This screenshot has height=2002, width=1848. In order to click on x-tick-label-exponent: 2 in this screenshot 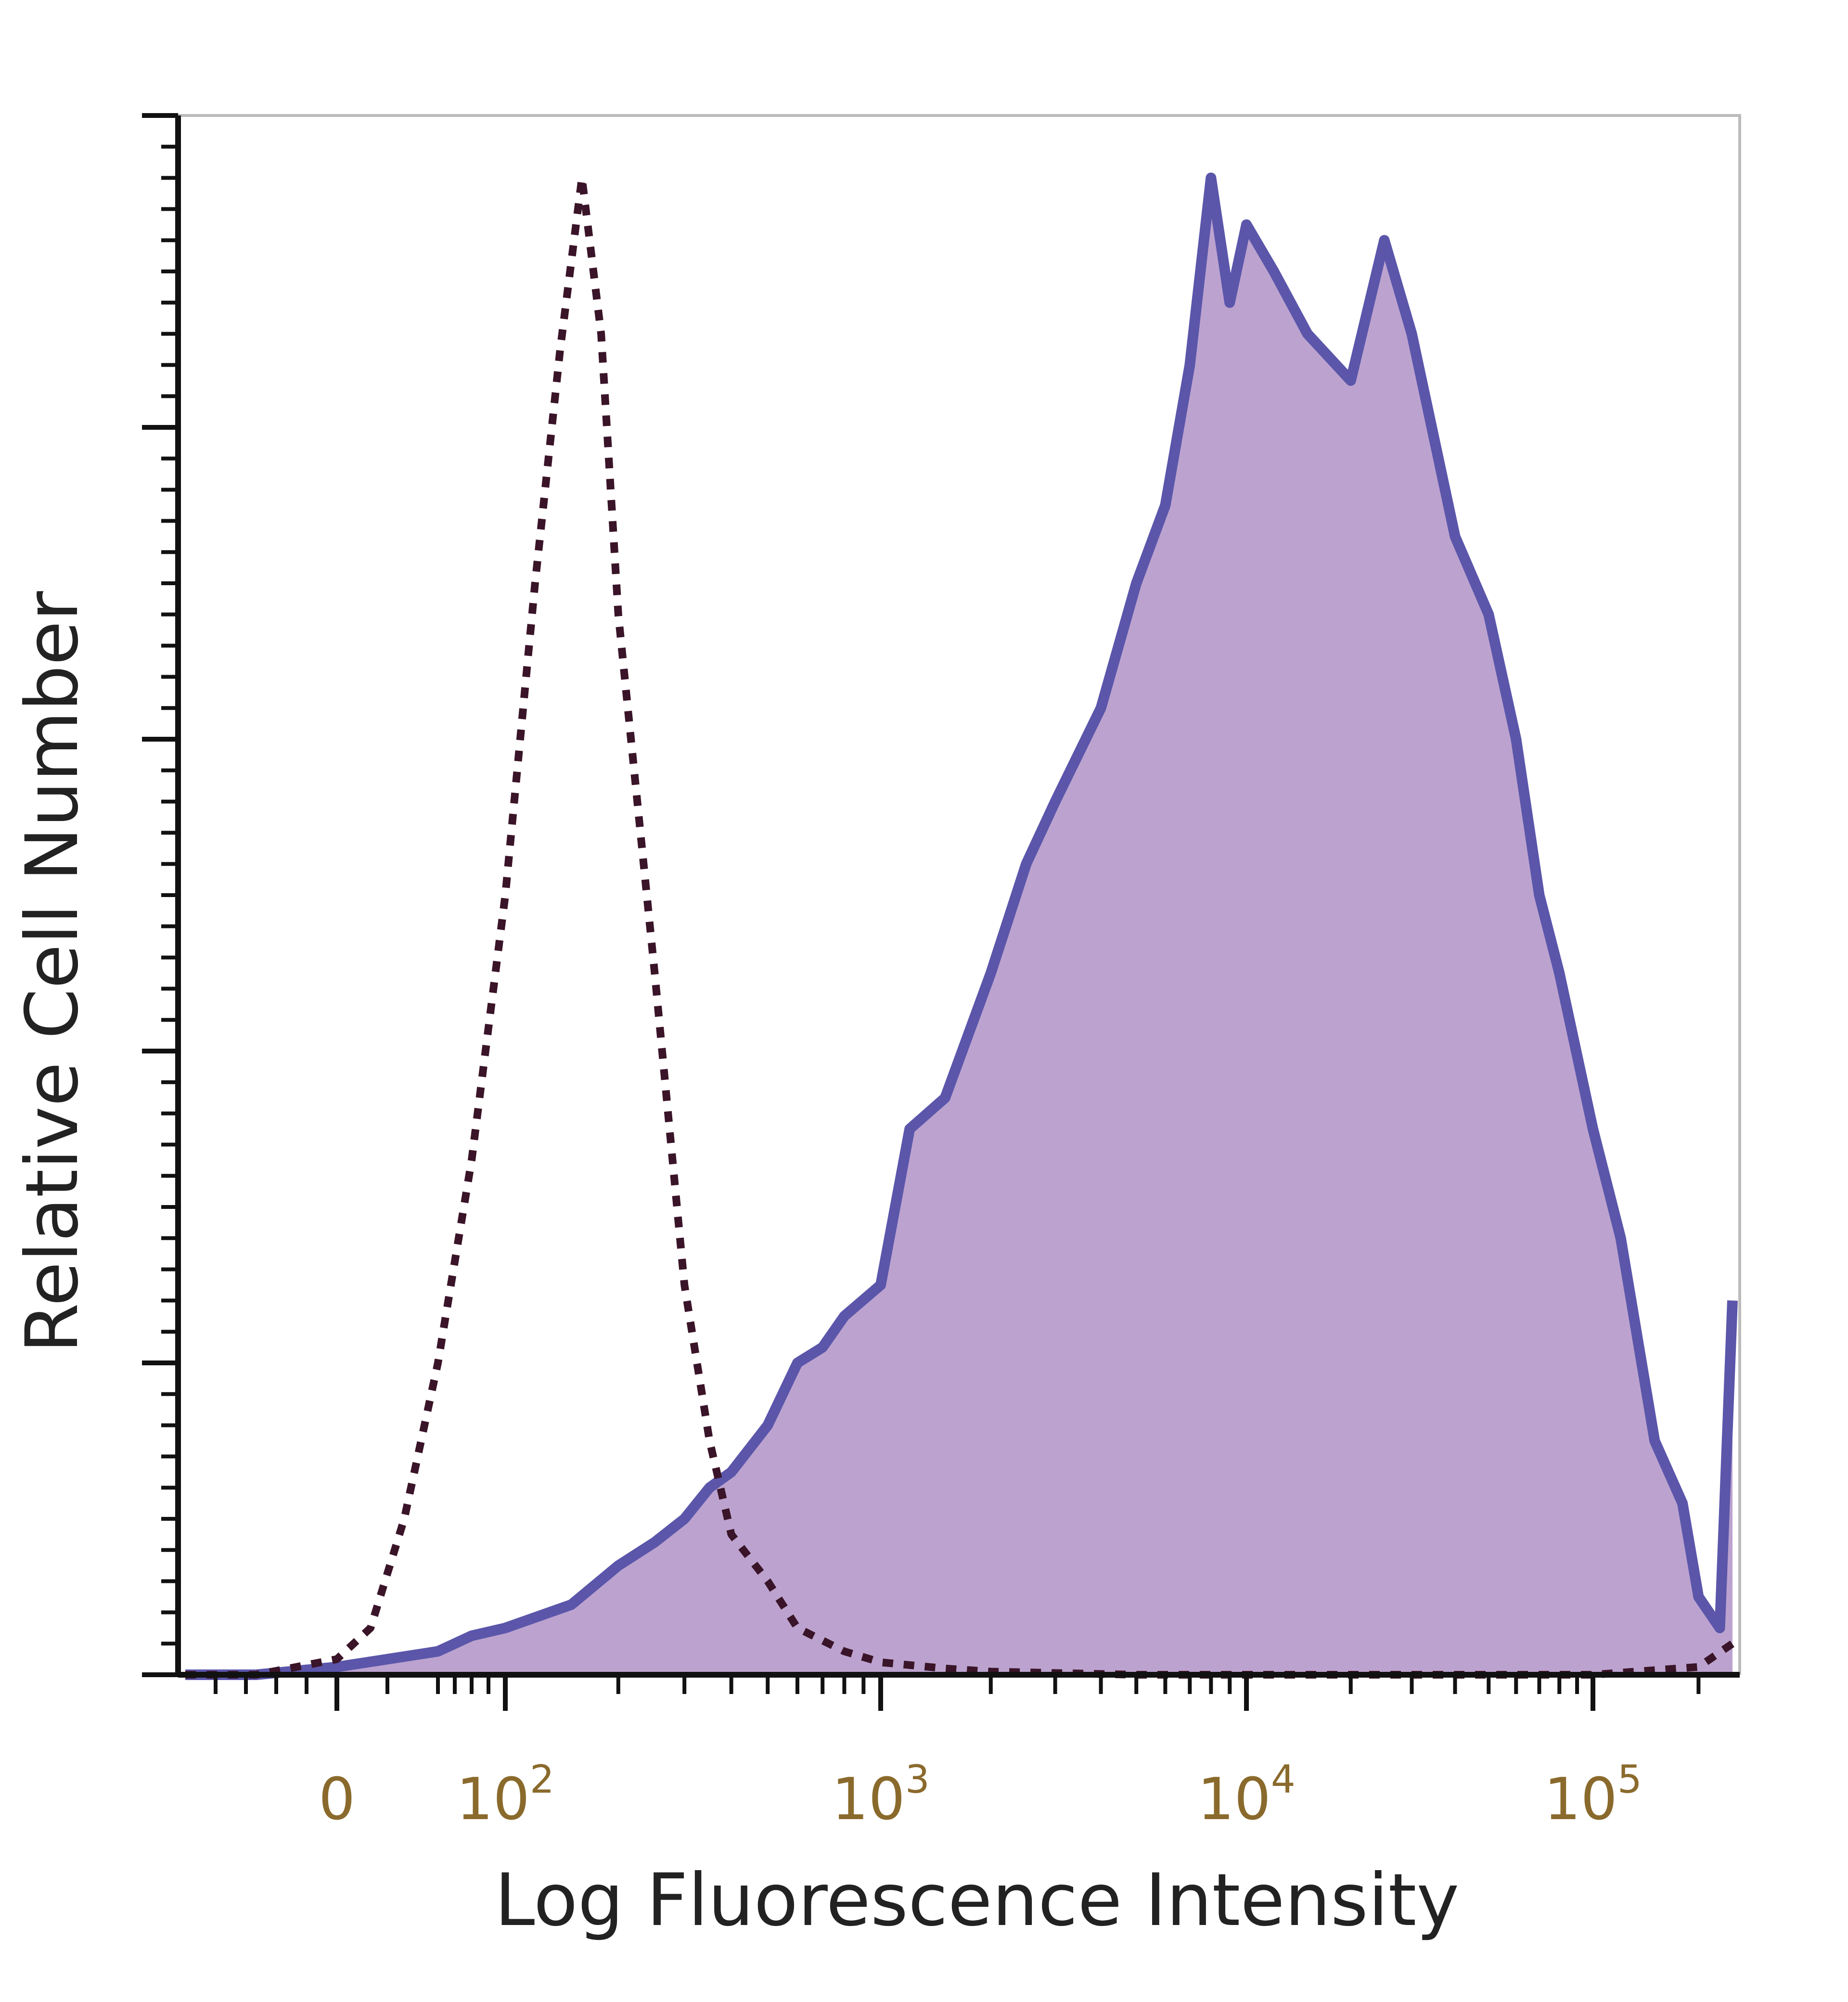, I will do `click(542, 1779)`.